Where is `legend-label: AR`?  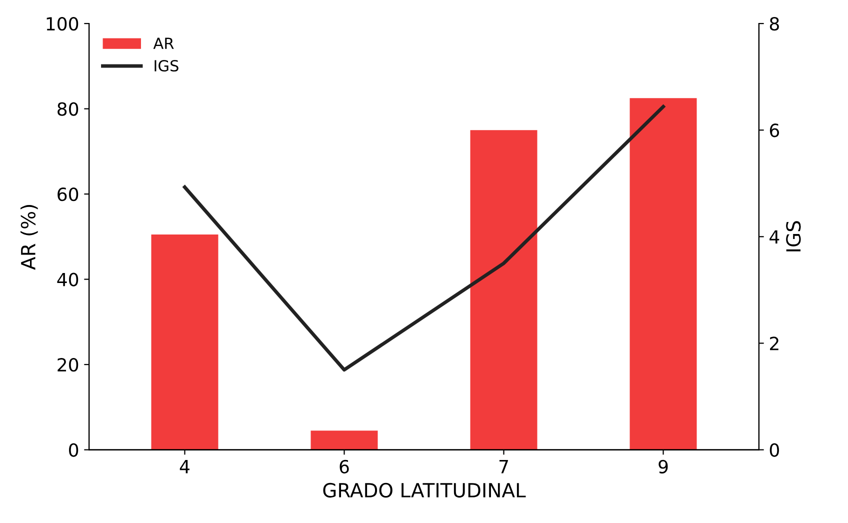
legend-label: AR is located at coordinates (163, 43).